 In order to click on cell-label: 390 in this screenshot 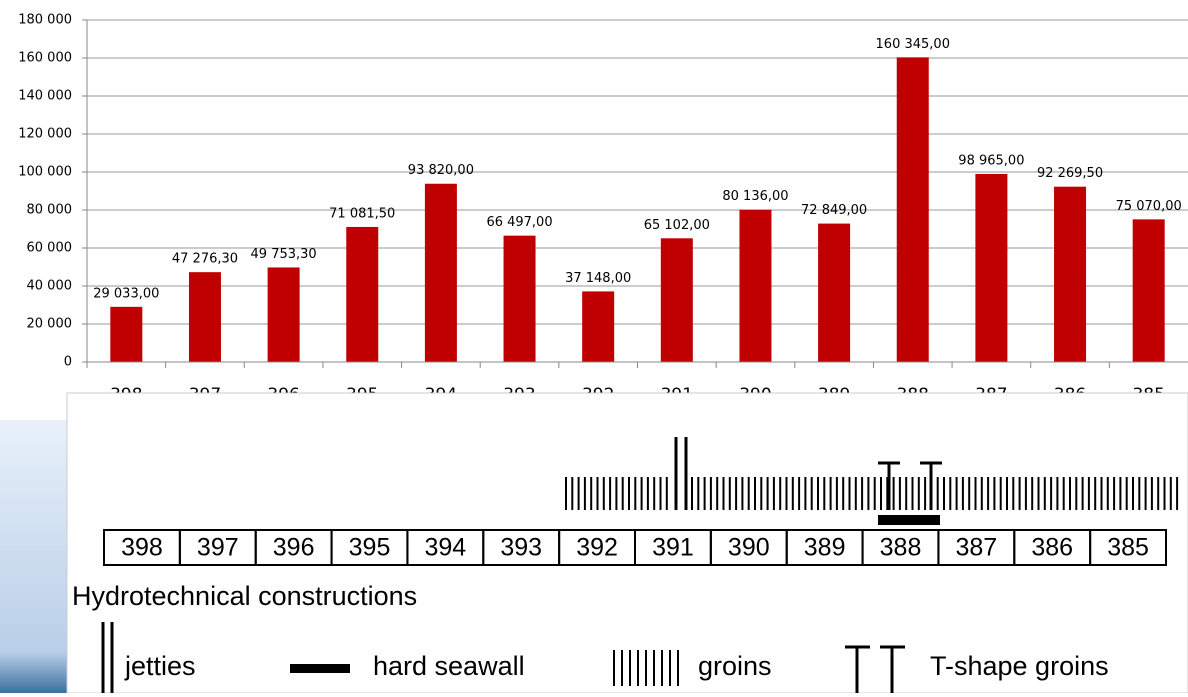, I will do `click(749, 548)`.